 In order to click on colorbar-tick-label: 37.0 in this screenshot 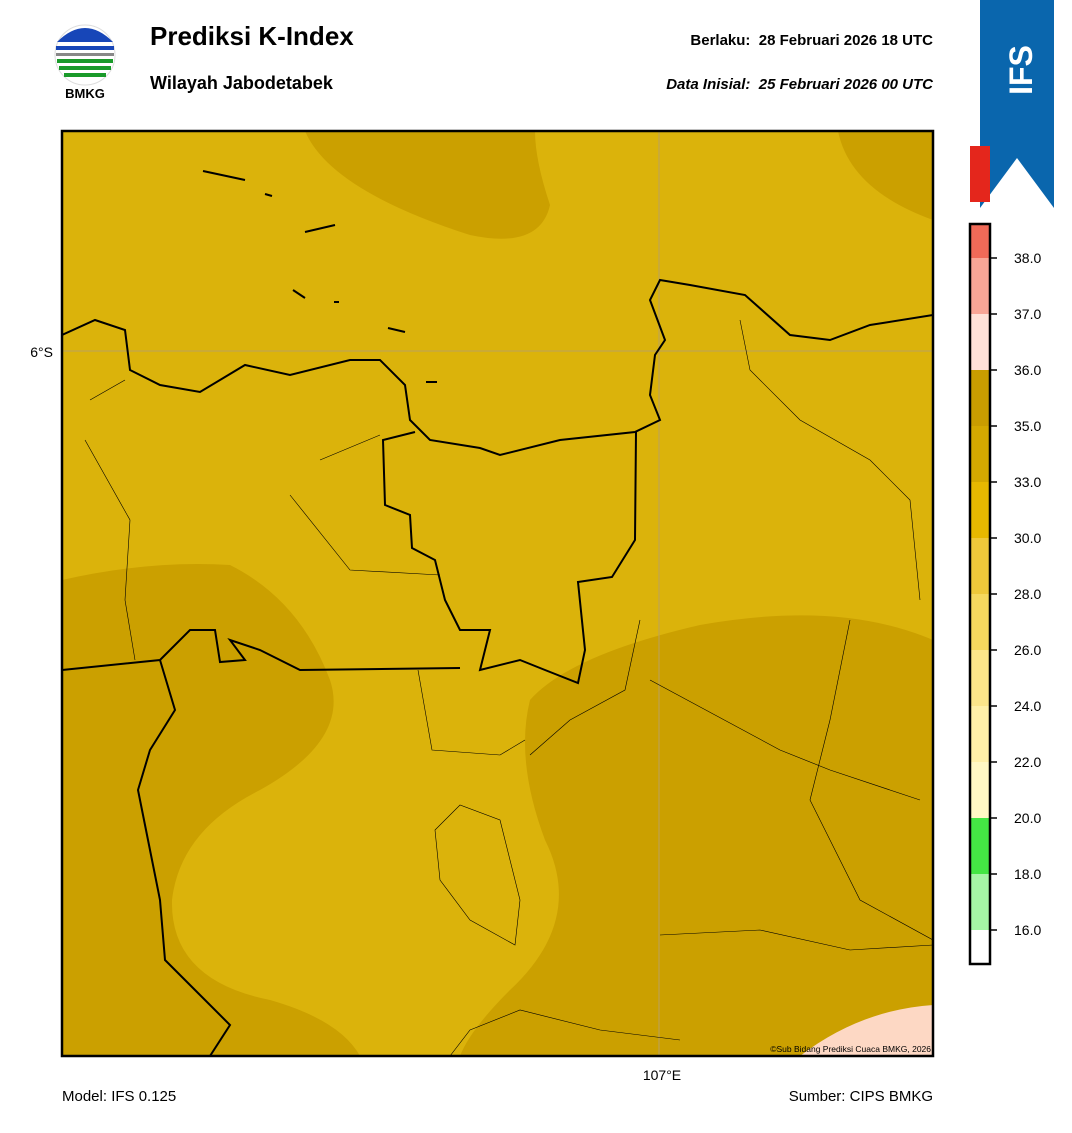, I will do `click(1027, 314)`.